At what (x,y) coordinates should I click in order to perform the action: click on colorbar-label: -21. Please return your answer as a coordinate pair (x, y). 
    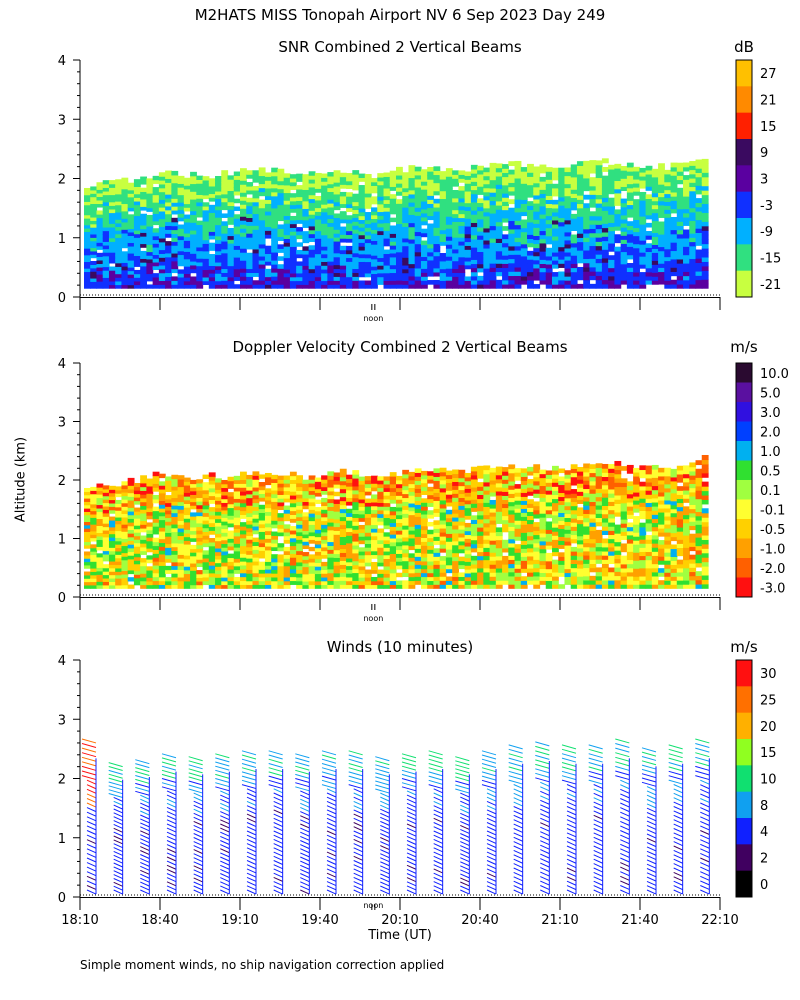
    Looking at the image, I should click on (770, 285).